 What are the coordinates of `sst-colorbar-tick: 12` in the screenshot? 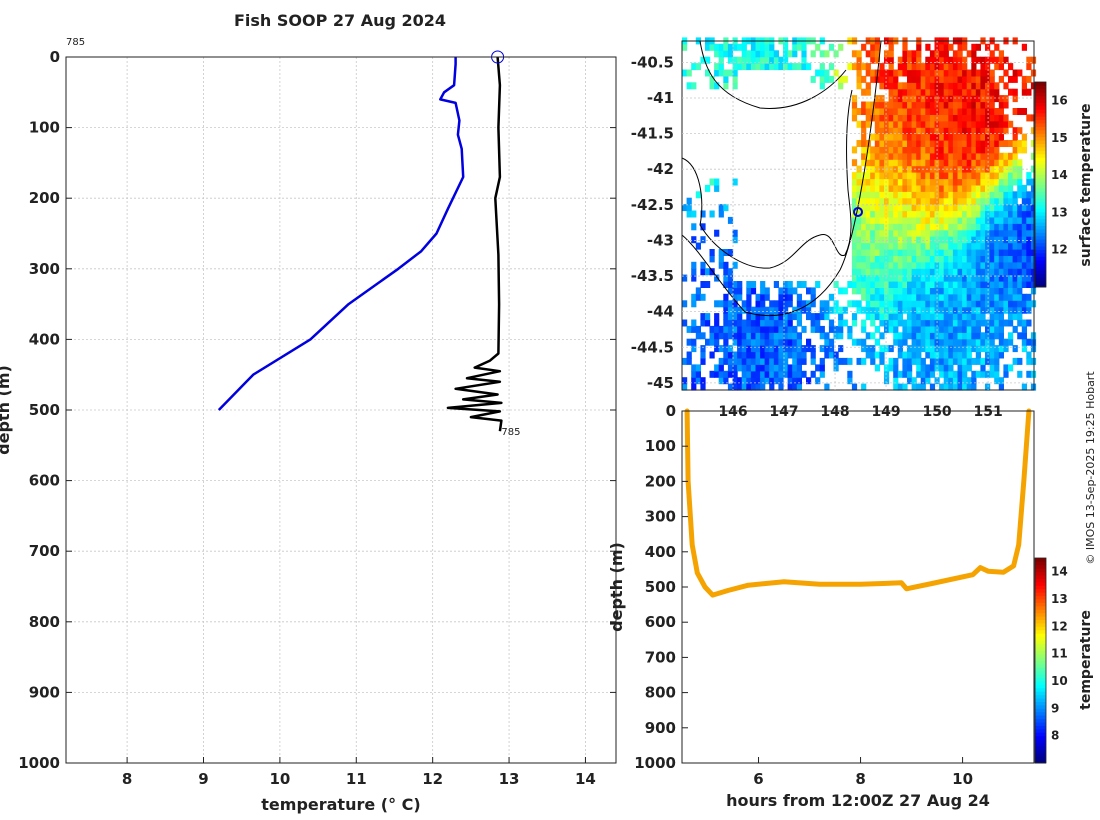 It's located at (1059, 250).